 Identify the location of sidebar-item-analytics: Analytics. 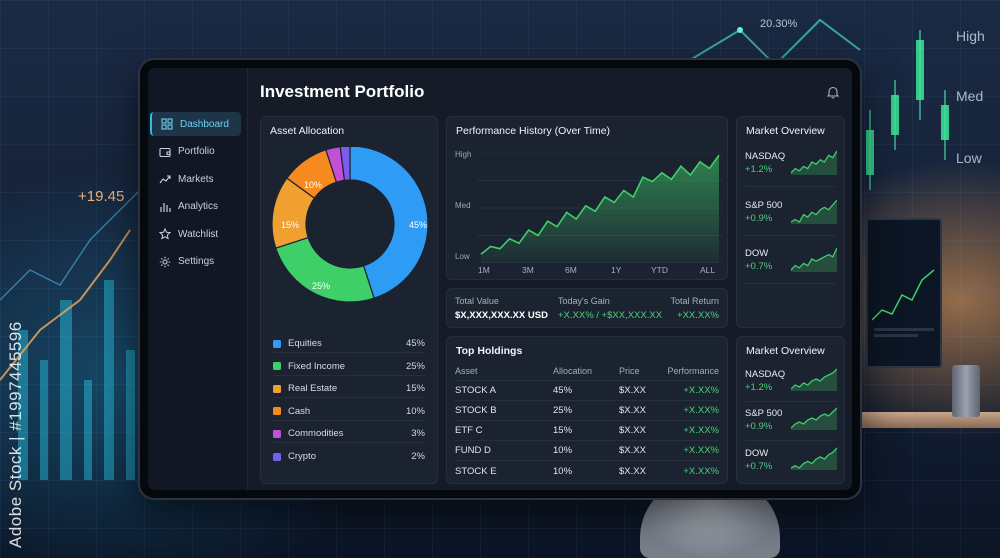
(195, 207).